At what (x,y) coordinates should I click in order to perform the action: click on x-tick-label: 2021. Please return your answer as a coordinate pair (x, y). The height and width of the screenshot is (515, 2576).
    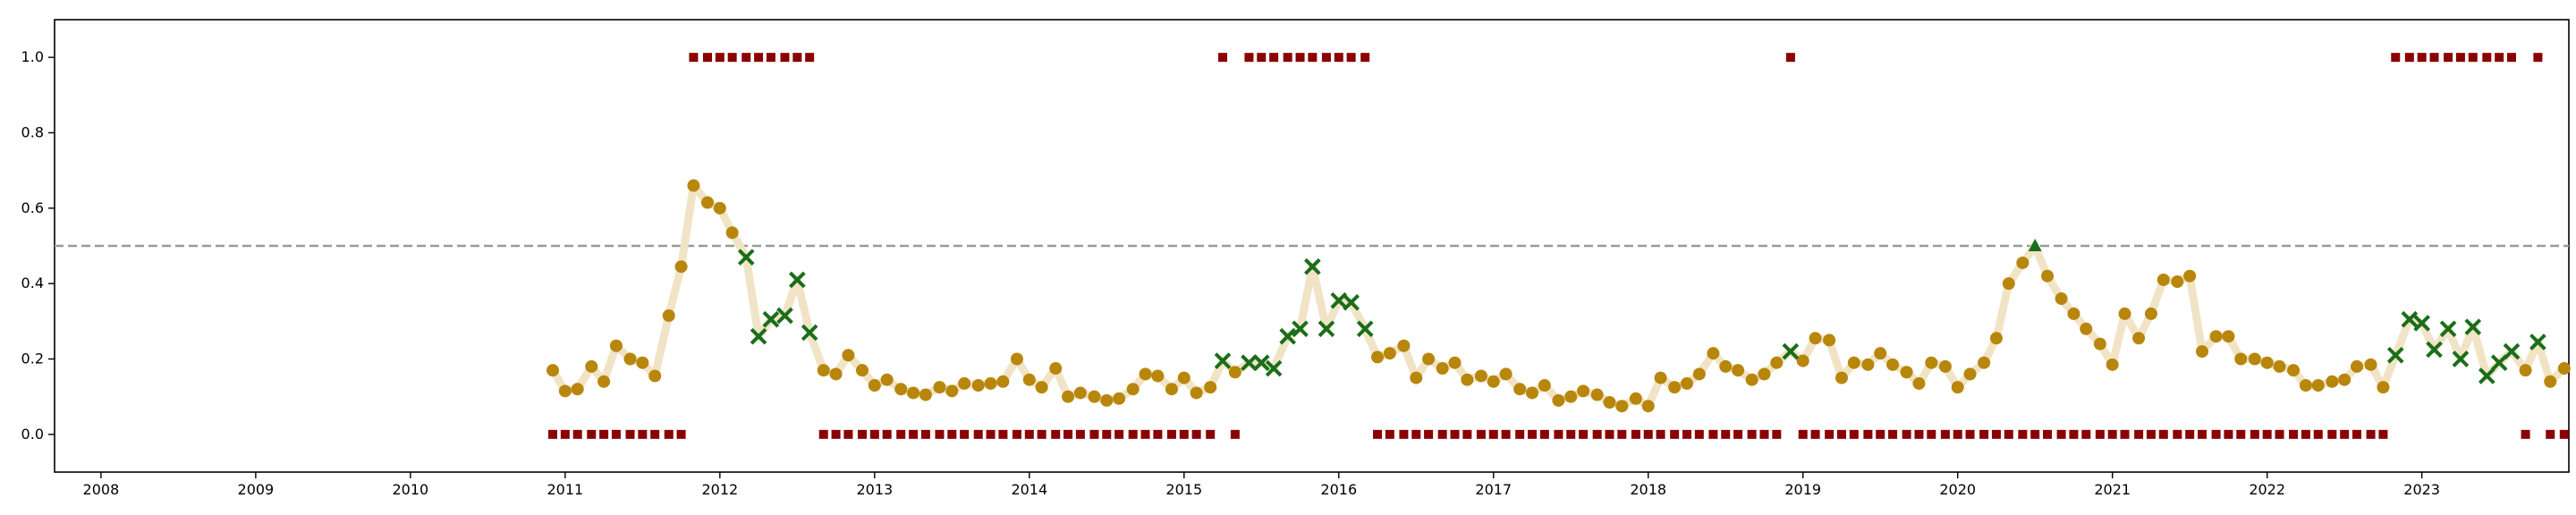
    Looking at the image, I should click on (2112, 490).